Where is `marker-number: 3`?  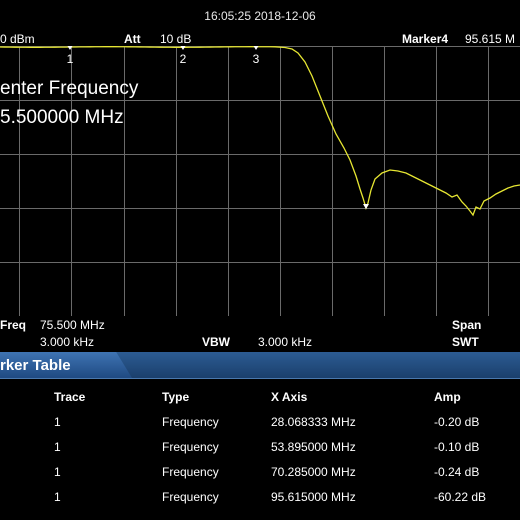 marker-number: 3 is located at coordinates (256, 59).